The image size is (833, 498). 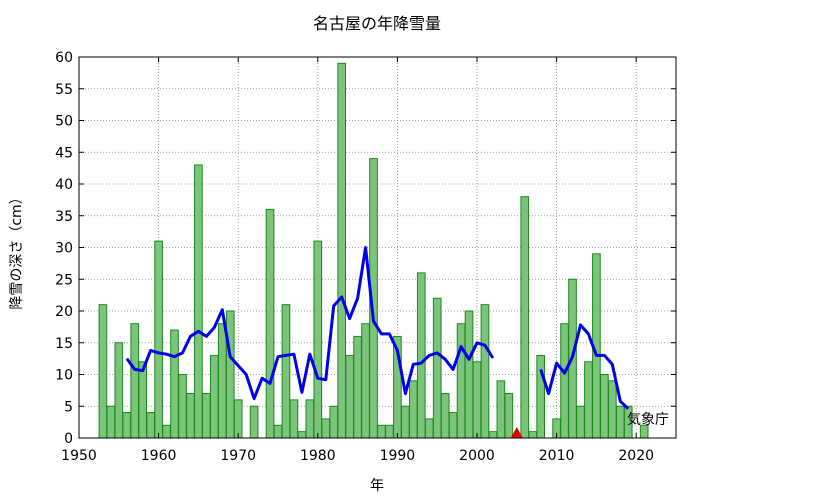 What do you see at coordinates (477, 456) in the screenshot?
I see `x-tick-label: 2000` at bounding box center [477, 456].